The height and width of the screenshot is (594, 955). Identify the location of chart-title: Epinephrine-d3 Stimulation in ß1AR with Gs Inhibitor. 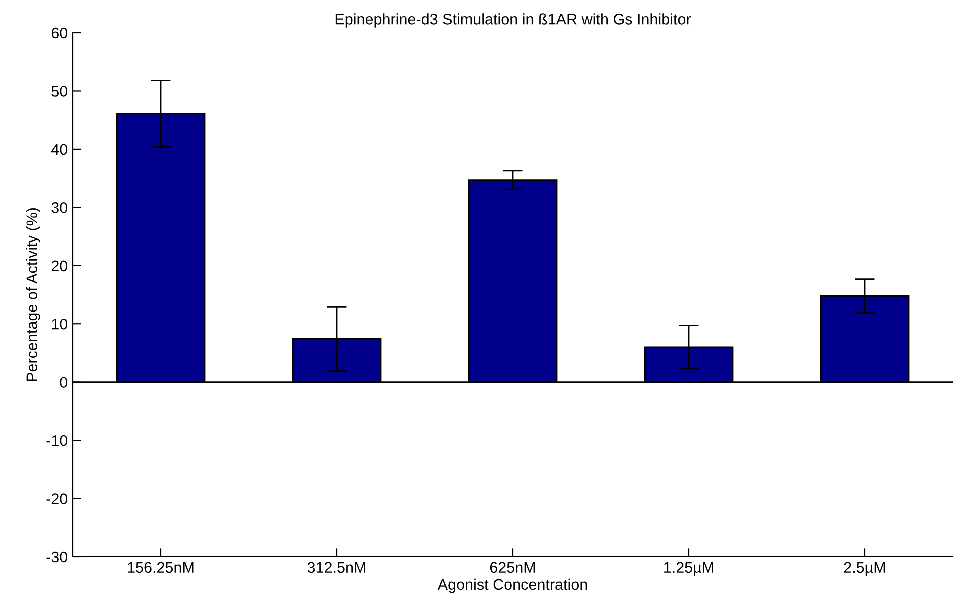
(514, 21).